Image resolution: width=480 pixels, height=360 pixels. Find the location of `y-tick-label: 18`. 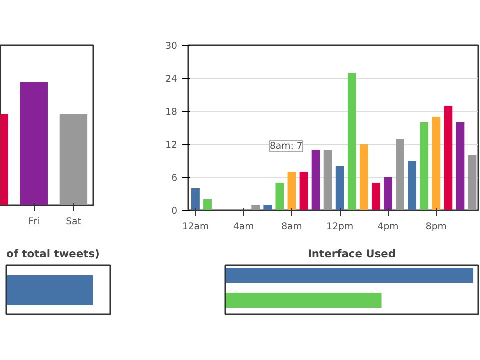

y-tick-label: 18 is located at coordinates (172, 112).